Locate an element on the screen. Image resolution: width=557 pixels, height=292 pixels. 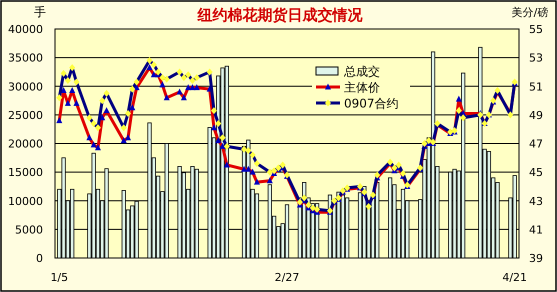
y2-tick-label: 43 is located at coordinates (536, 201).